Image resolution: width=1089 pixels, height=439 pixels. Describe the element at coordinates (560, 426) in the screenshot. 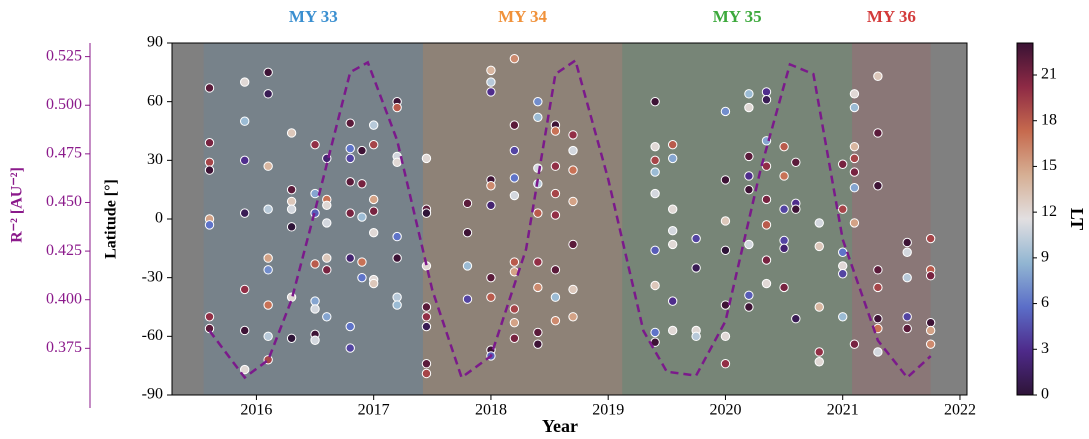

I see `x-axis-label: Year` at that location.